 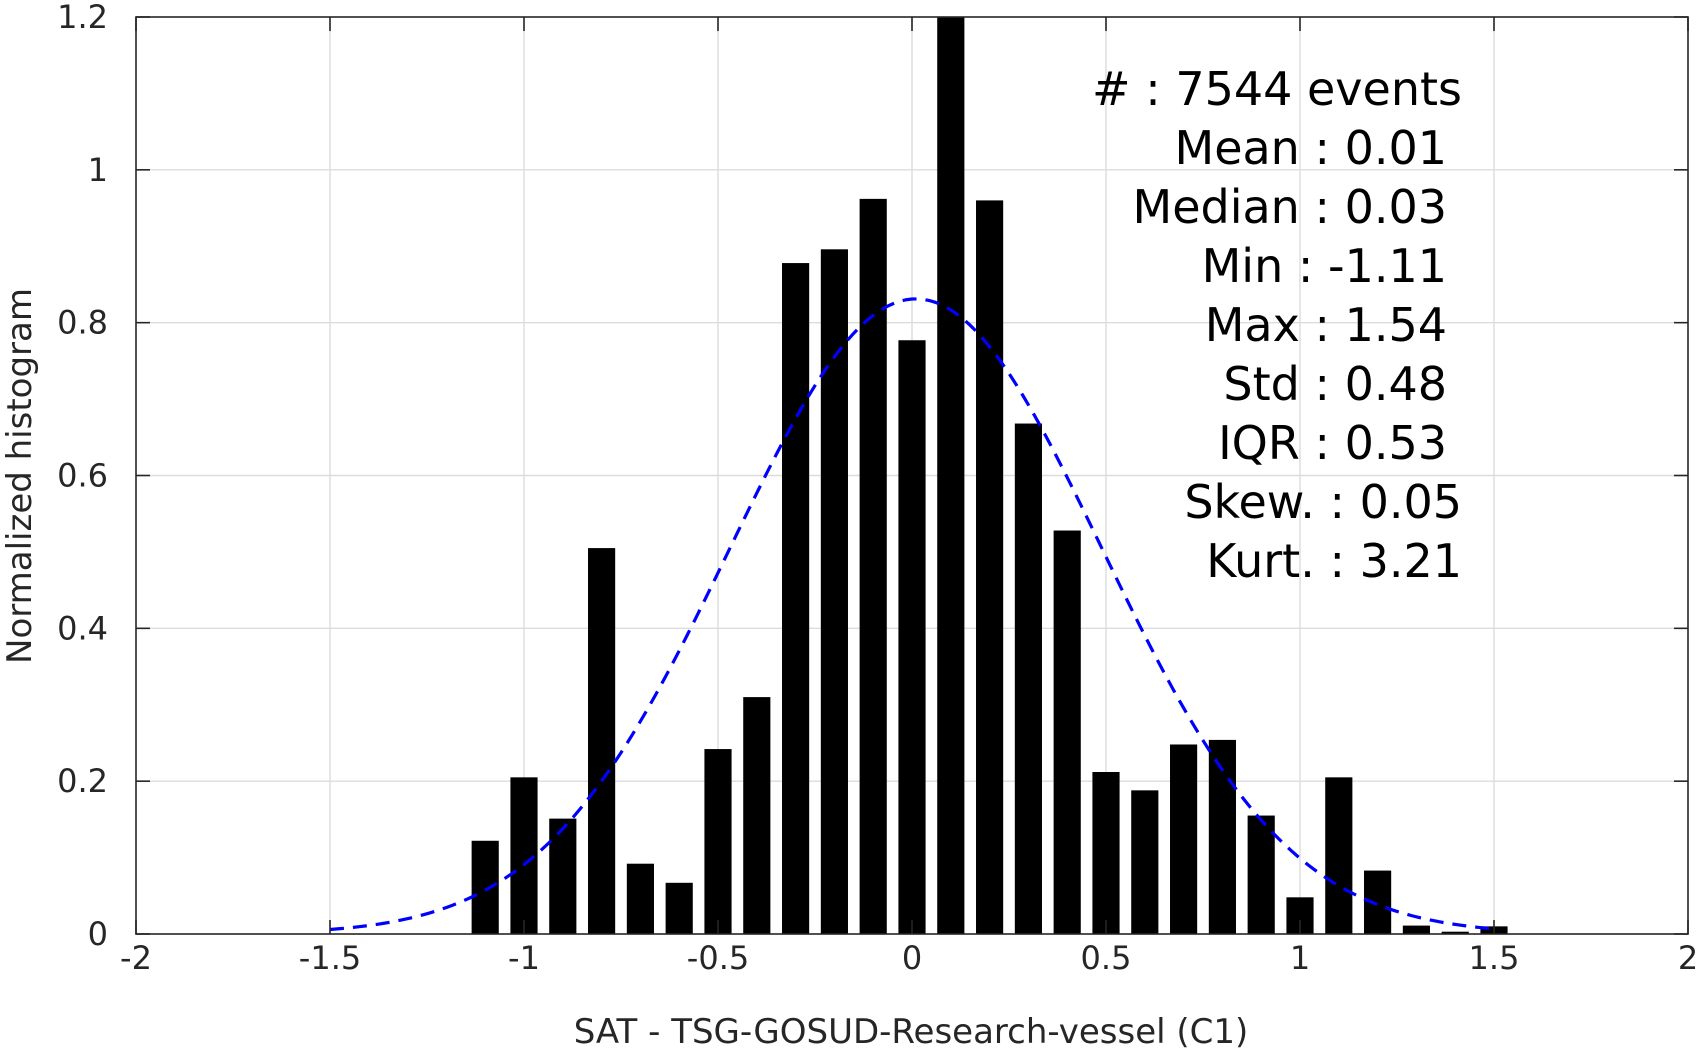 I want to click on x-tick-labels: -2 -1.5 -1 -0.5 0 0.5 1 1.5 2, so click(x=909, y=958).